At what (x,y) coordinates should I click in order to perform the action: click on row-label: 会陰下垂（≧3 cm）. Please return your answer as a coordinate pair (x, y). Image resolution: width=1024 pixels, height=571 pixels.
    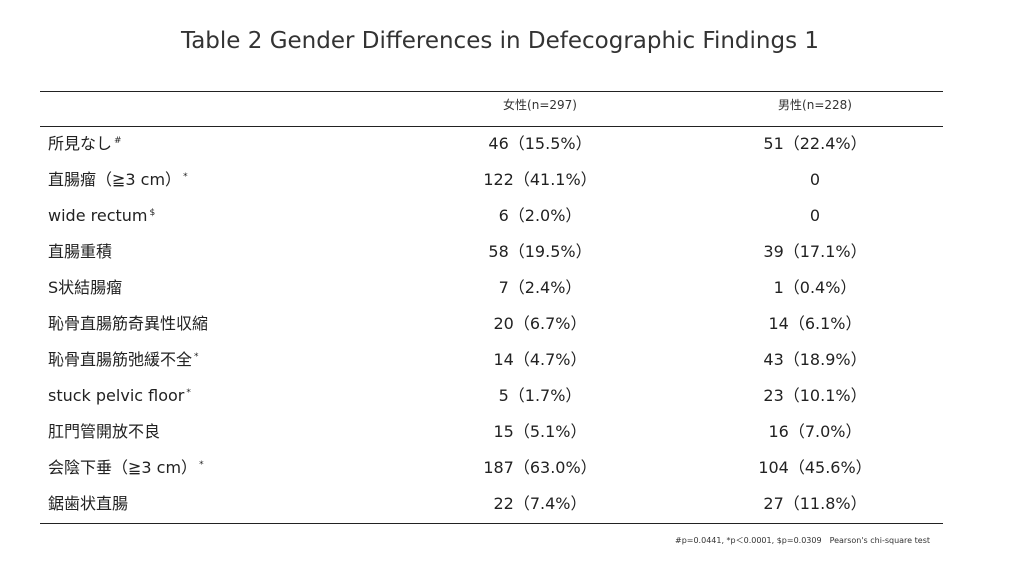
    Looking at the image, I should click on (123, 467).